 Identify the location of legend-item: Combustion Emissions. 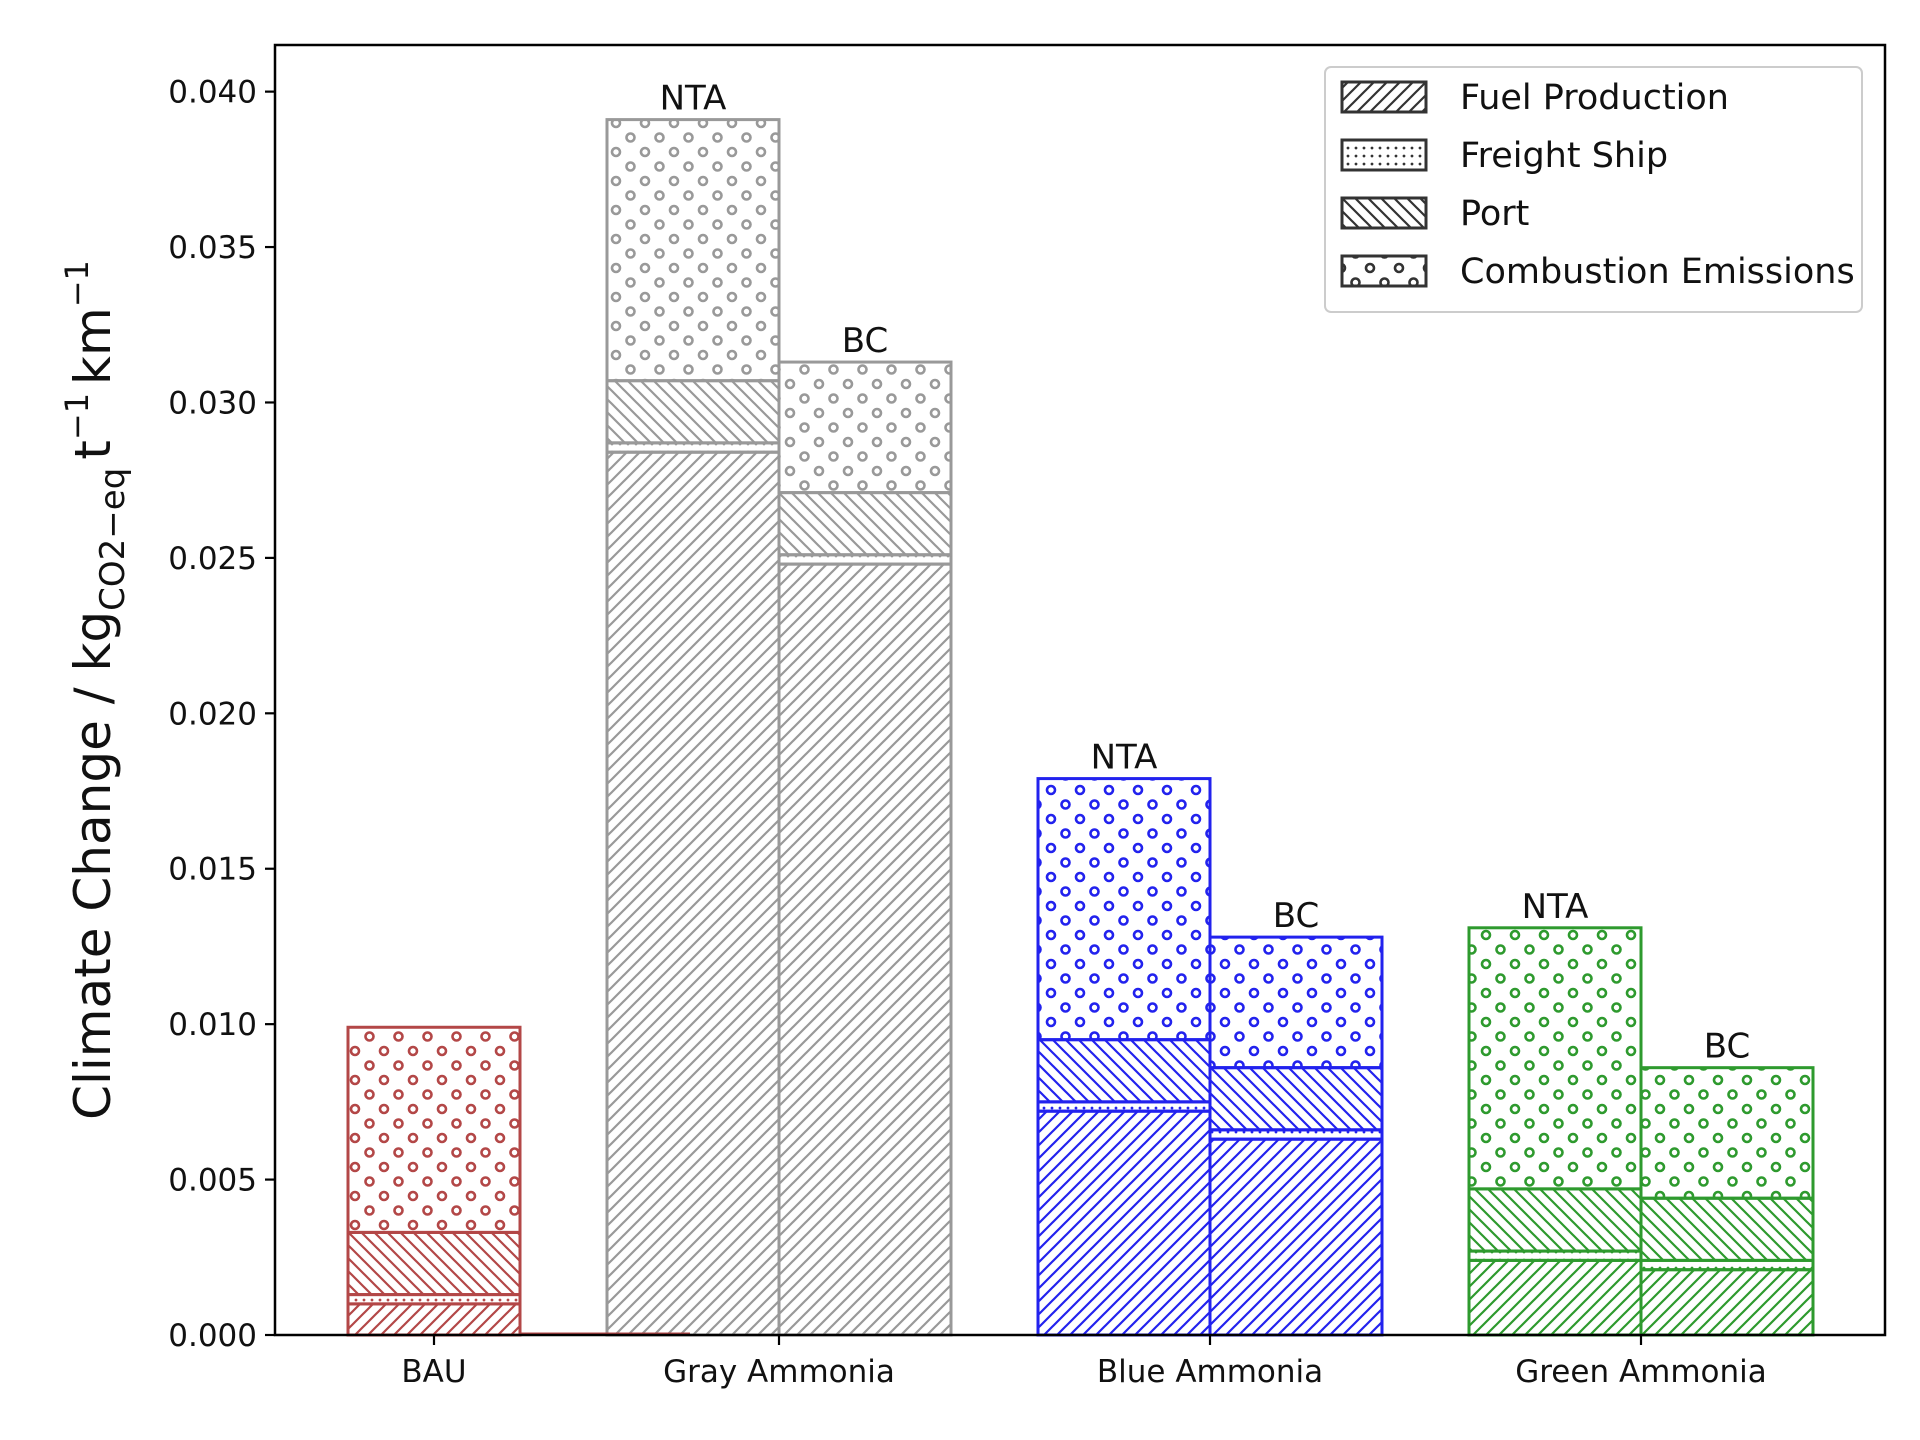
(1597, 272).